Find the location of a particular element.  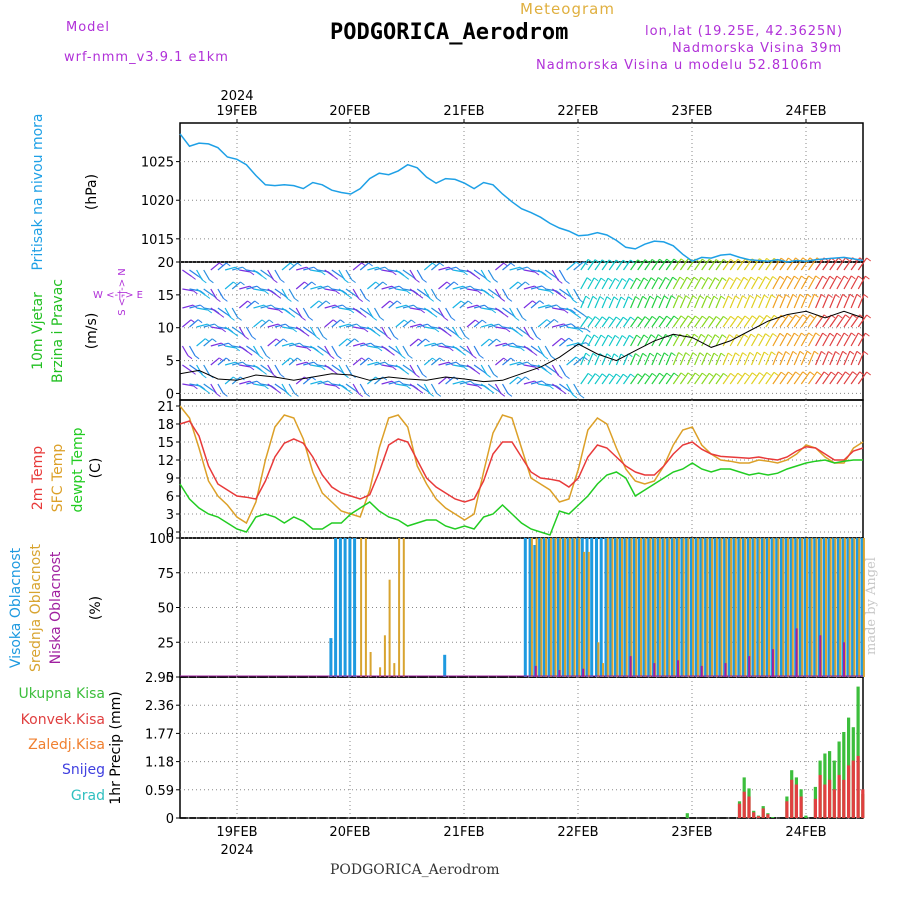

wind-ylabel-1: 10m Vjetar is located at coordinates (38, 331).